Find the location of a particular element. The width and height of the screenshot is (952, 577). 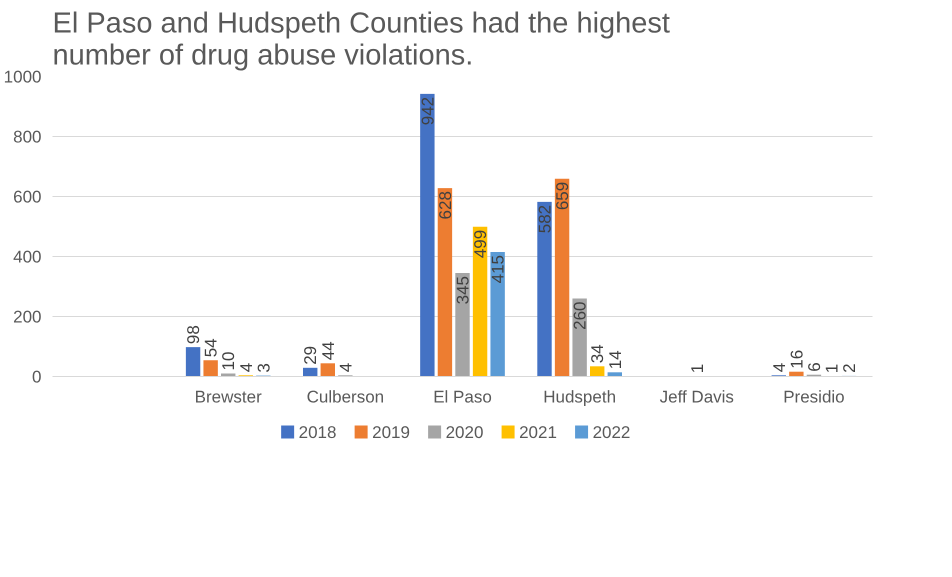

data-label: 659 is located at coordinates (562, 196).